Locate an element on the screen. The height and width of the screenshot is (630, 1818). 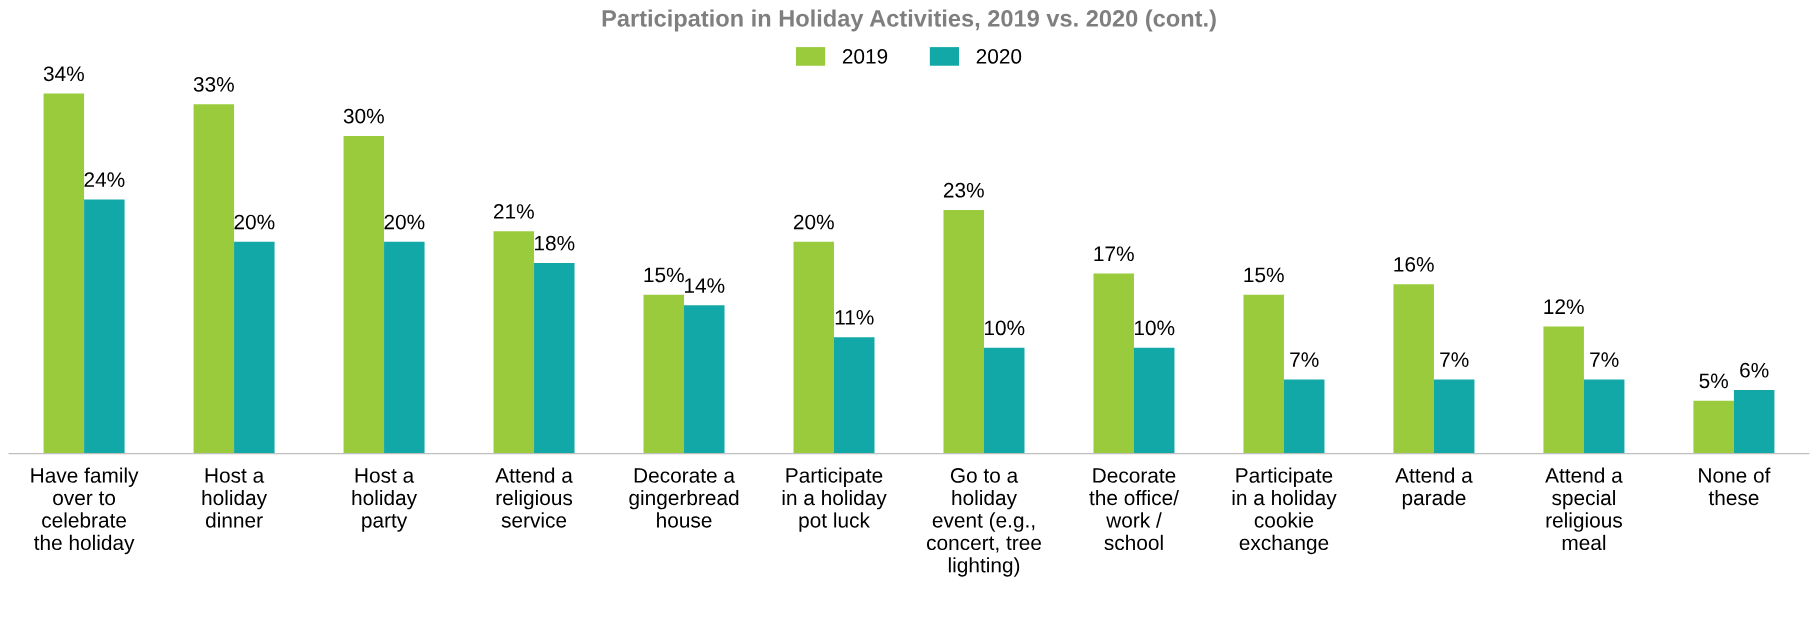
data-label: 16% is located at coordinates (1414, 264).